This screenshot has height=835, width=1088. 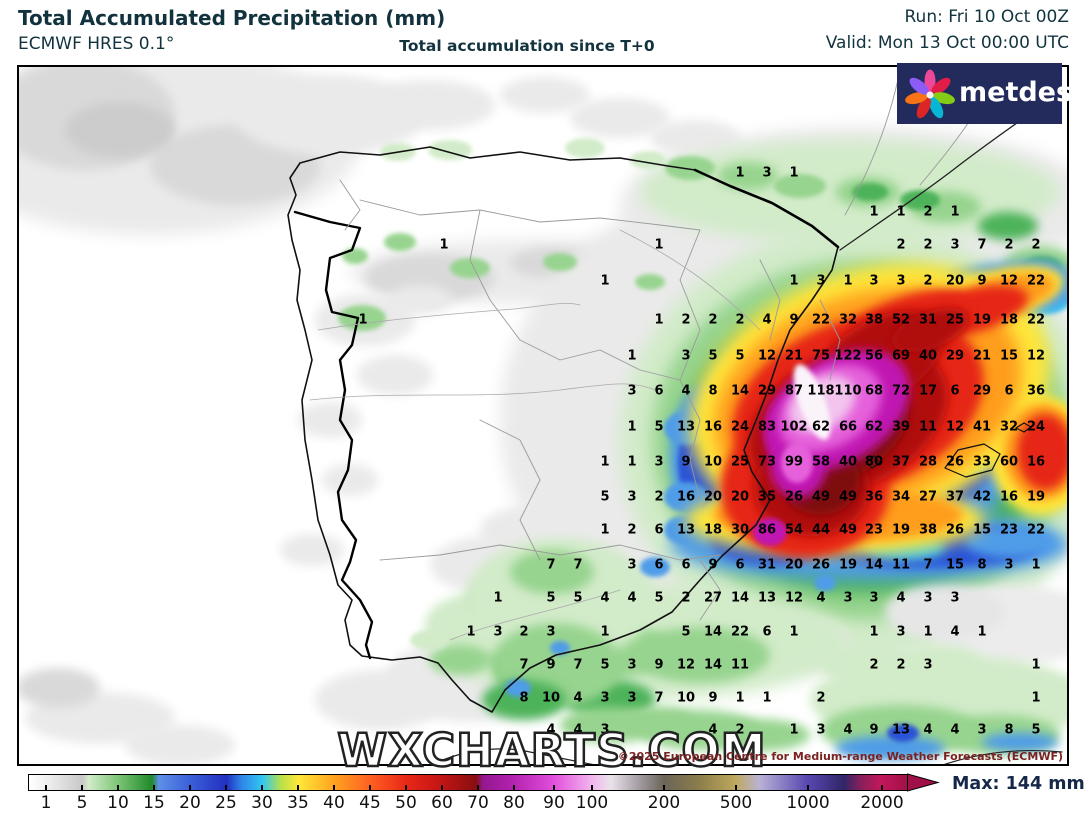 What do you see at coordinates (442, 803) in the screenshot?
I see `legend-tick-label: 60` at bounding box center [442, 803].